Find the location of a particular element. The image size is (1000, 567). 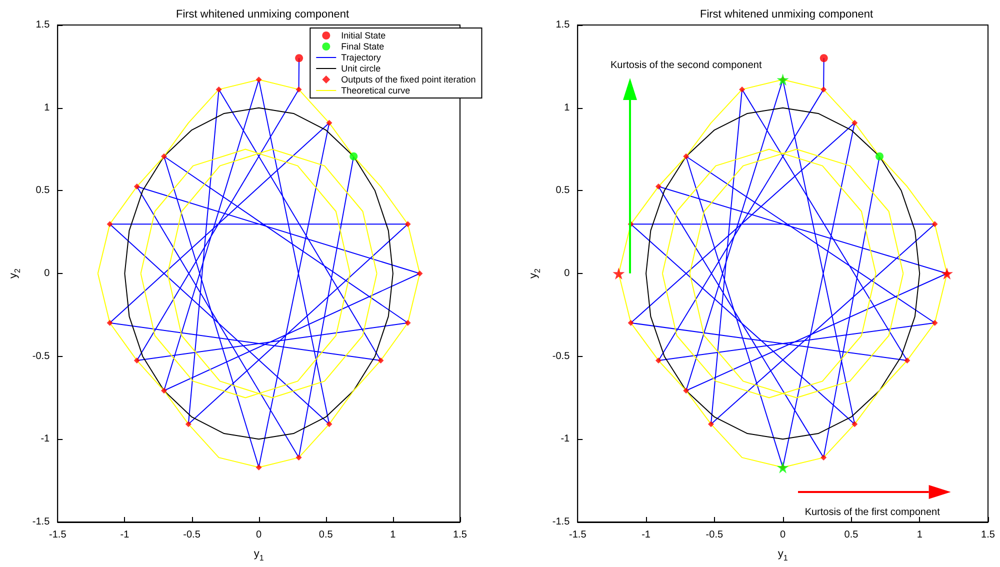

legend-label: Final State is located at coordinates (362, 47).